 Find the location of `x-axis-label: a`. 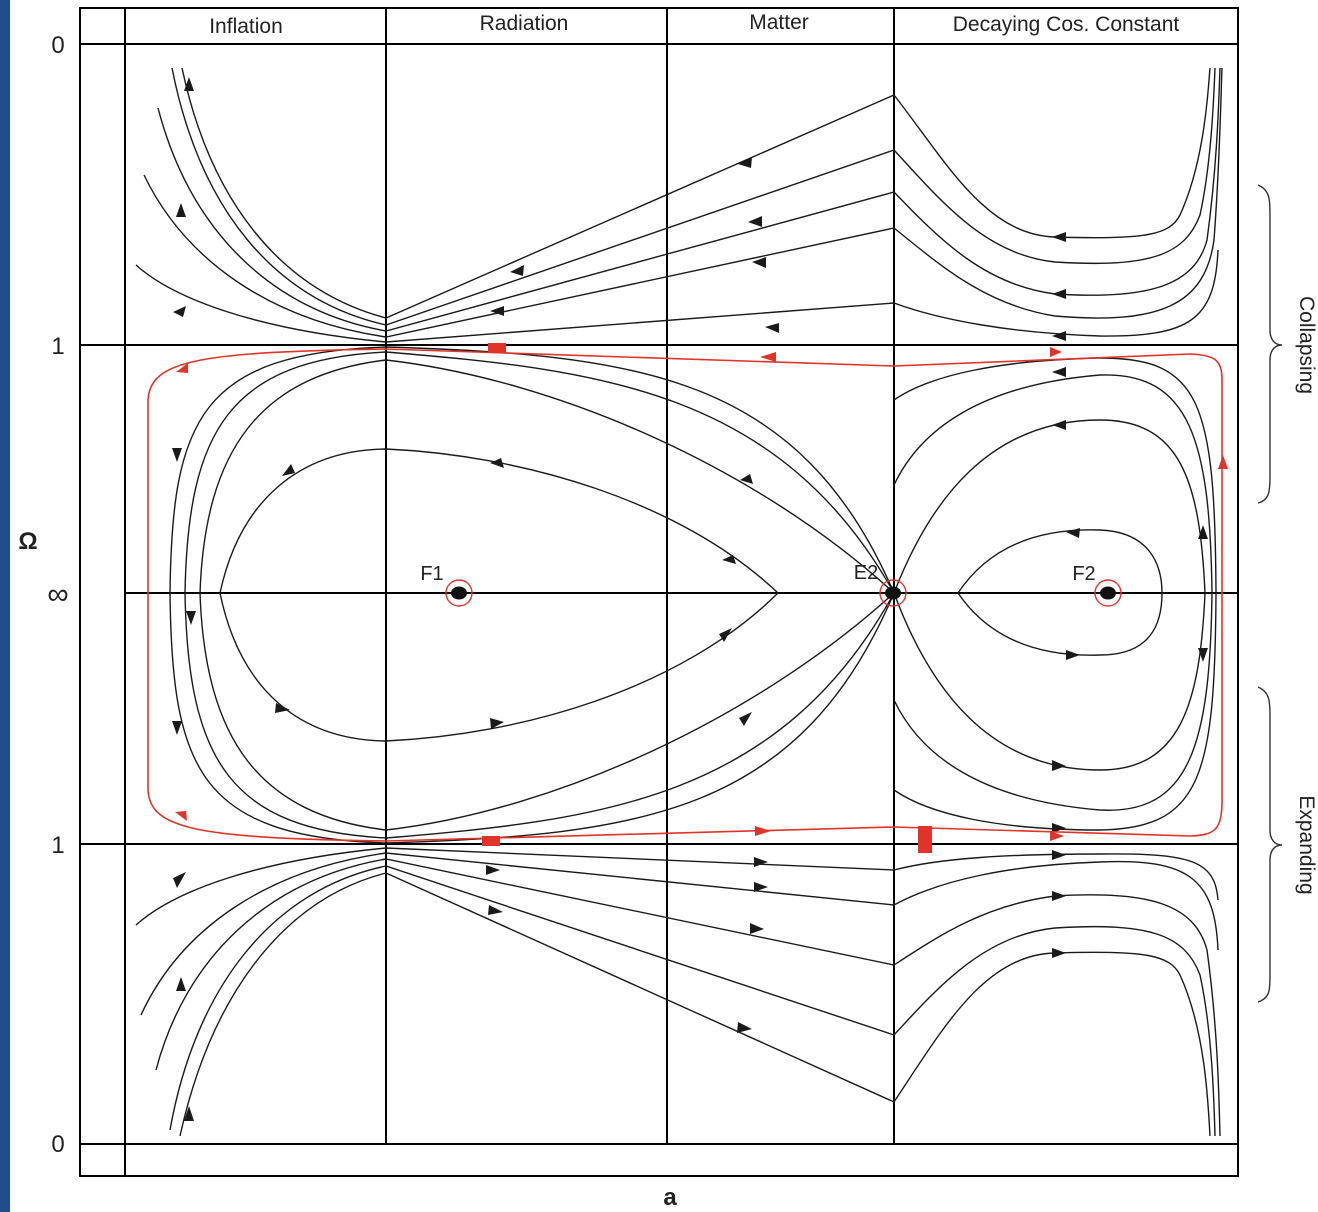

x-axis-label: a is located at coordinates (670, 1197).